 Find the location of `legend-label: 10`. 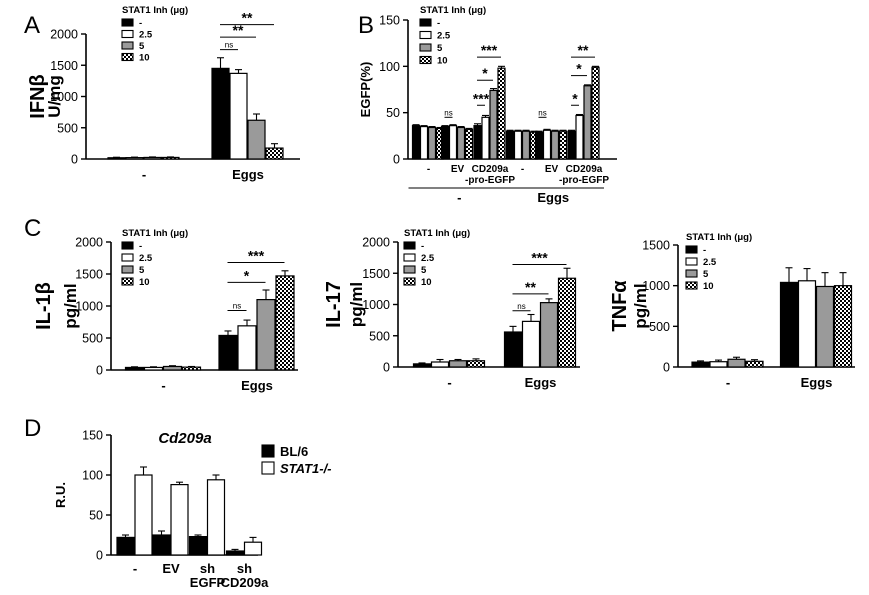

legend-label: 10 is located at coordinates (708, 286).